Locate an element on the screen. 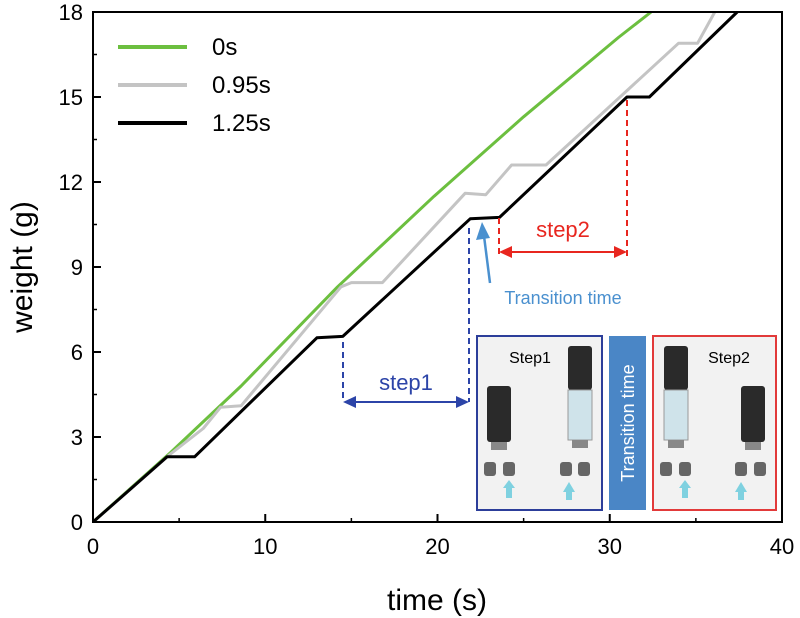  y-tick-label: 6 is located at coordinates (77, 352).